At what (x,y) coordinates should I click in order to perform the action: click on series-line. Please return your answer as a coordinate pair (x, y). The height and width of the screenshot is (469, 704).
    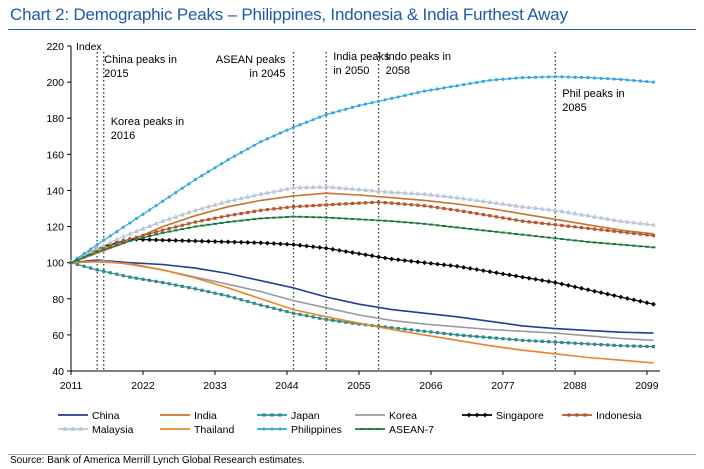
    Looking at the image, I should click on (362, 271).